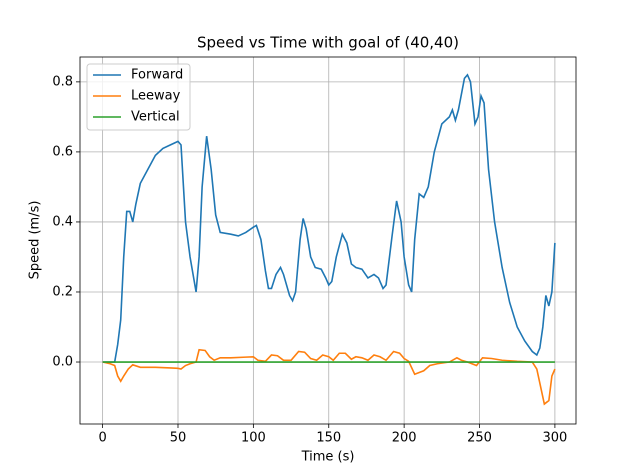  I want to click on chart-title: Speed vs Time with goal of (40,40), so click(328, 43).